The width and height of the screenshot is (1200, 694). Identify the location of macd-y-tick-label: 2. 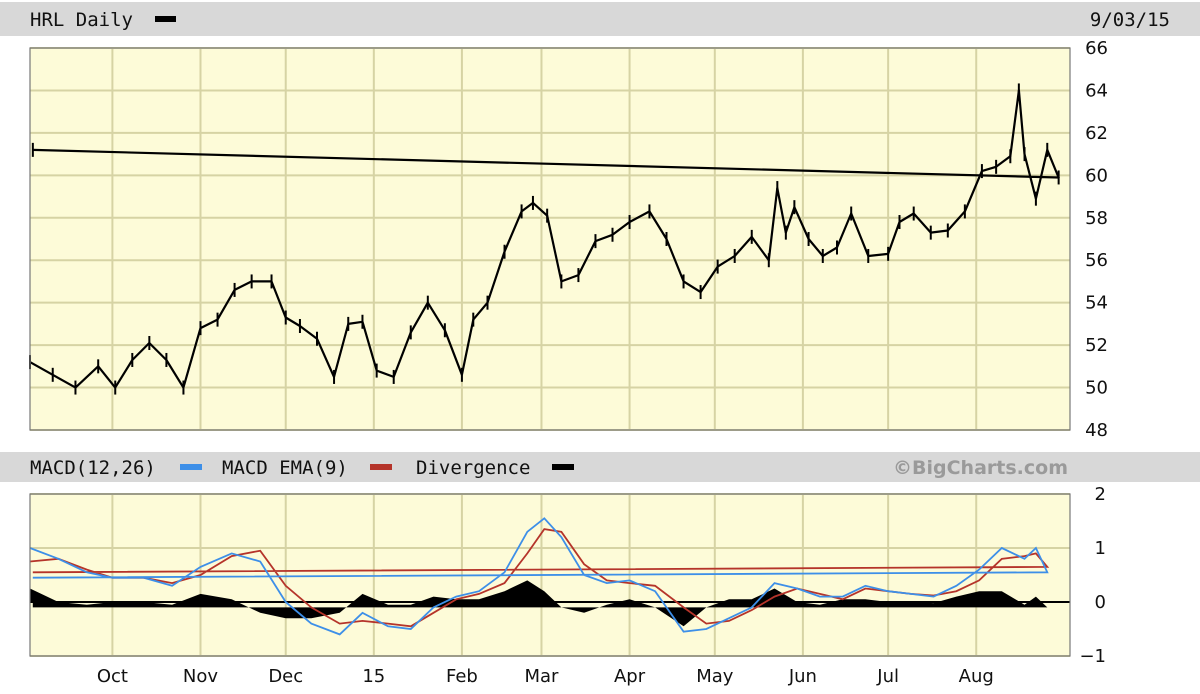
(1100, 494).